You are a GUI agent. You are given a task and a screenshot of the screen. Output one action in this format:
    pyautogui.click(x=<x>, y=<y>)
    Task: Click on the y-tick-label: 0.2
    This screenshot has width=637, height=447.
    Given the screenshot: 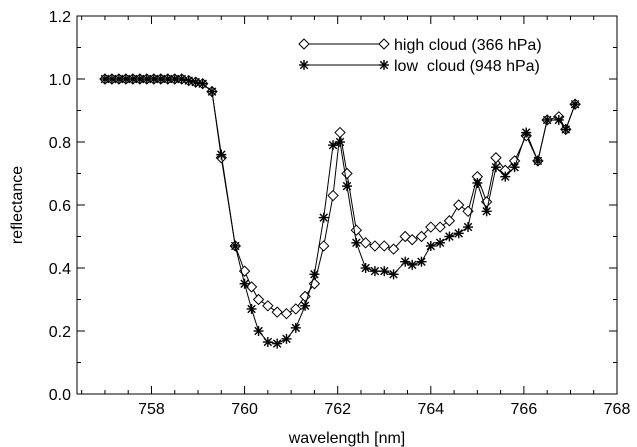 What is the action you would take?
    pyautogui.click(x=60, y=332)
    